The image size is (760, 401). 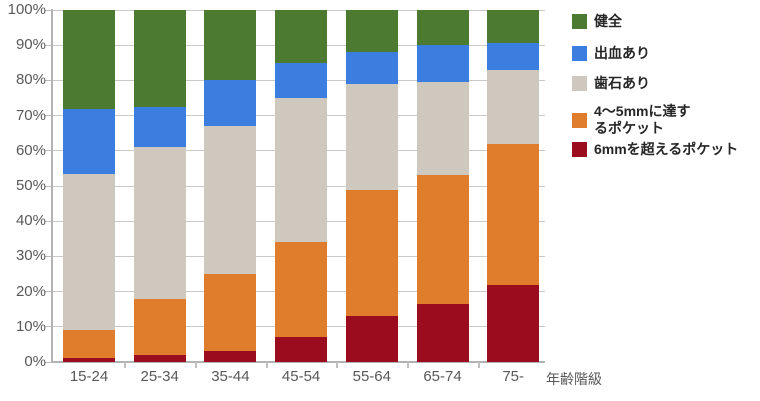 I want to click on legend-item: 4〜5mmに達す るポケット, so click(x=631, y=120).